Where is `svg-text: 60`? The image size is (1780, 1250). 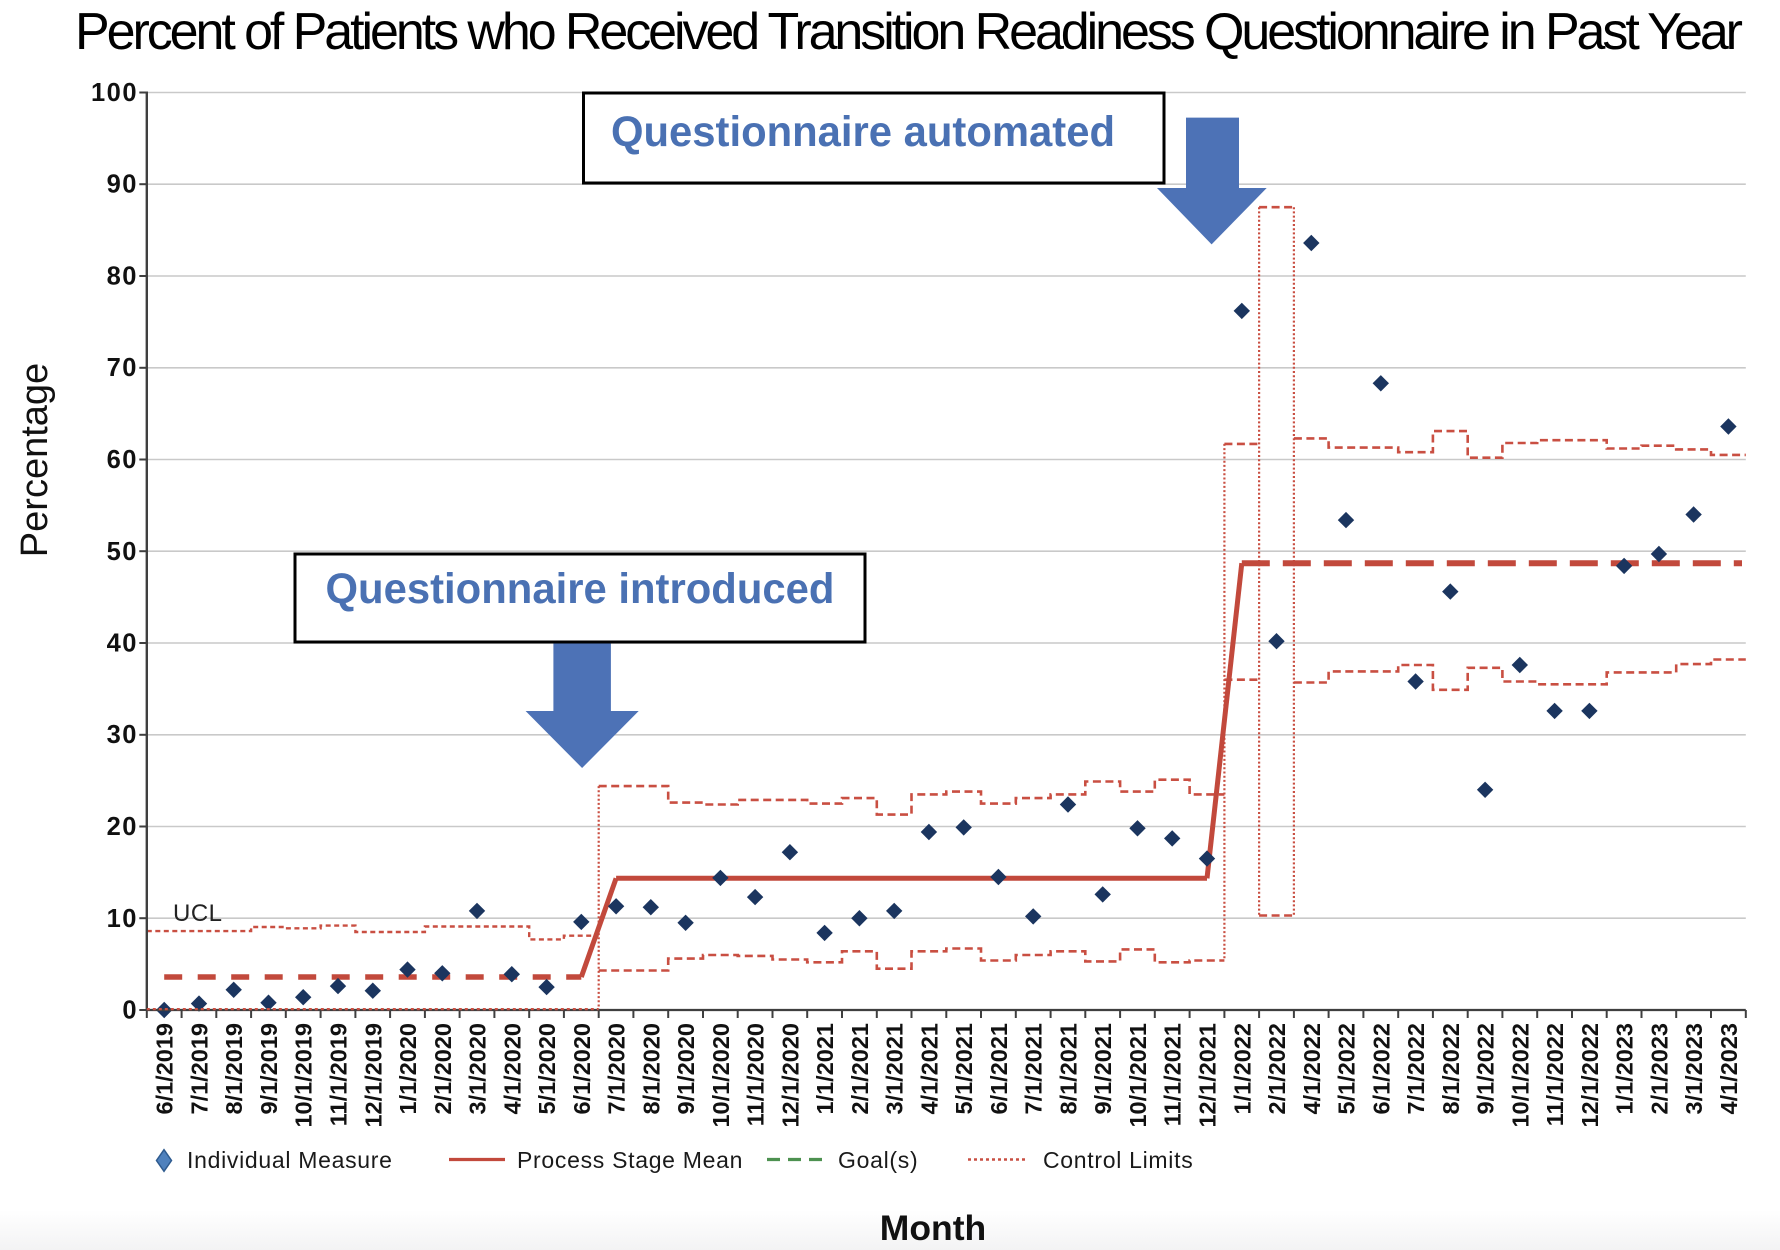 svg-text: 60 is located at coordinates (122, 460).